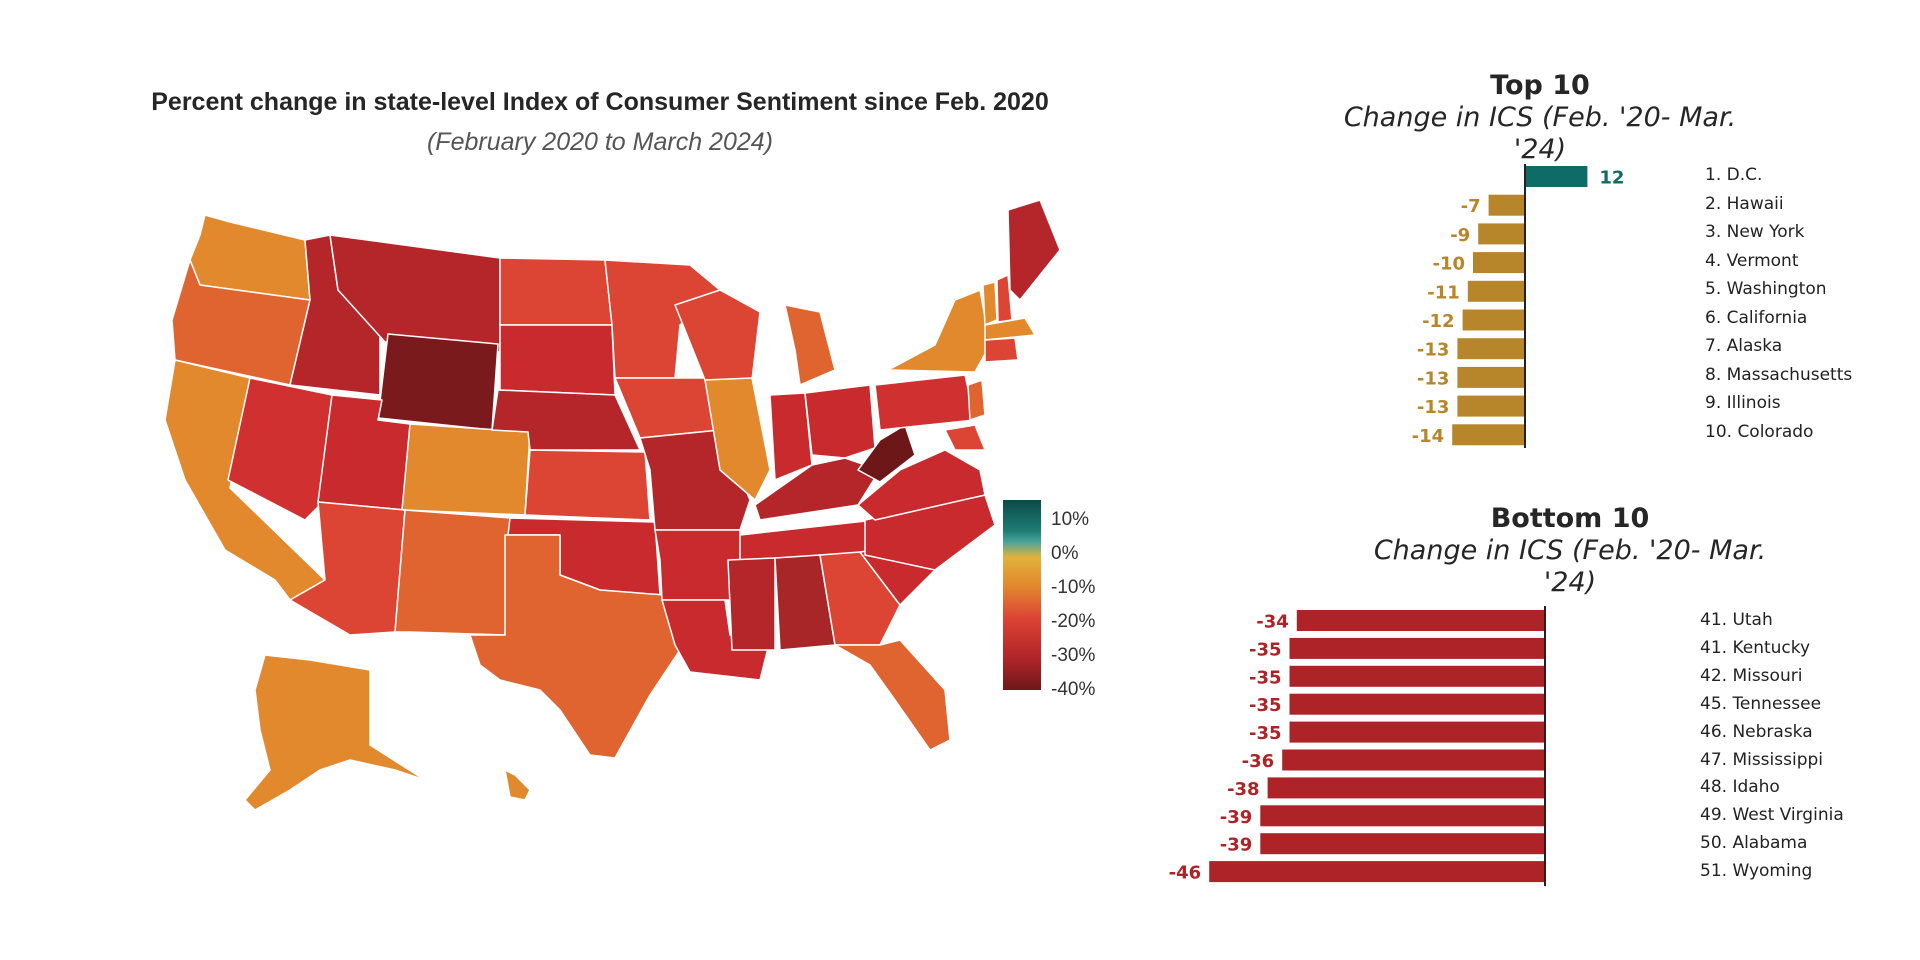 This screenshot has height=960, width=1920. Describe the element at coordinates (556, 291) in the screenshot. I see `state-north-dakota` at that location.